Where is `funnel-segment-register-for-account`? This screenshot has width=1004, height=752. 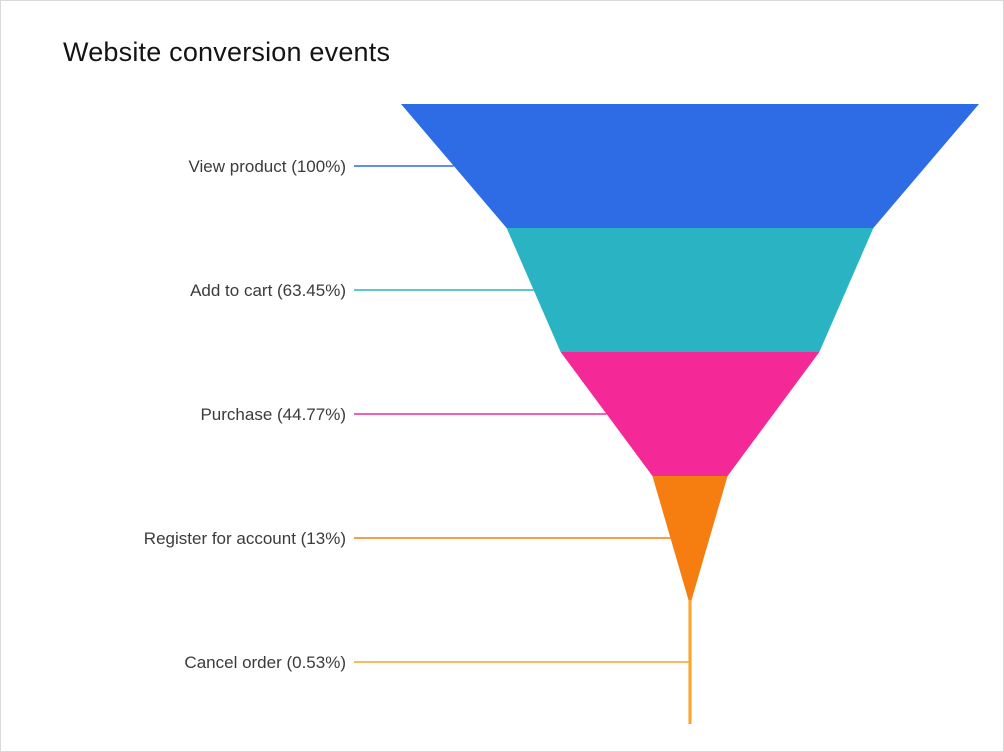 funnel-segment-register-for-account is located at coordinates (690, 538).